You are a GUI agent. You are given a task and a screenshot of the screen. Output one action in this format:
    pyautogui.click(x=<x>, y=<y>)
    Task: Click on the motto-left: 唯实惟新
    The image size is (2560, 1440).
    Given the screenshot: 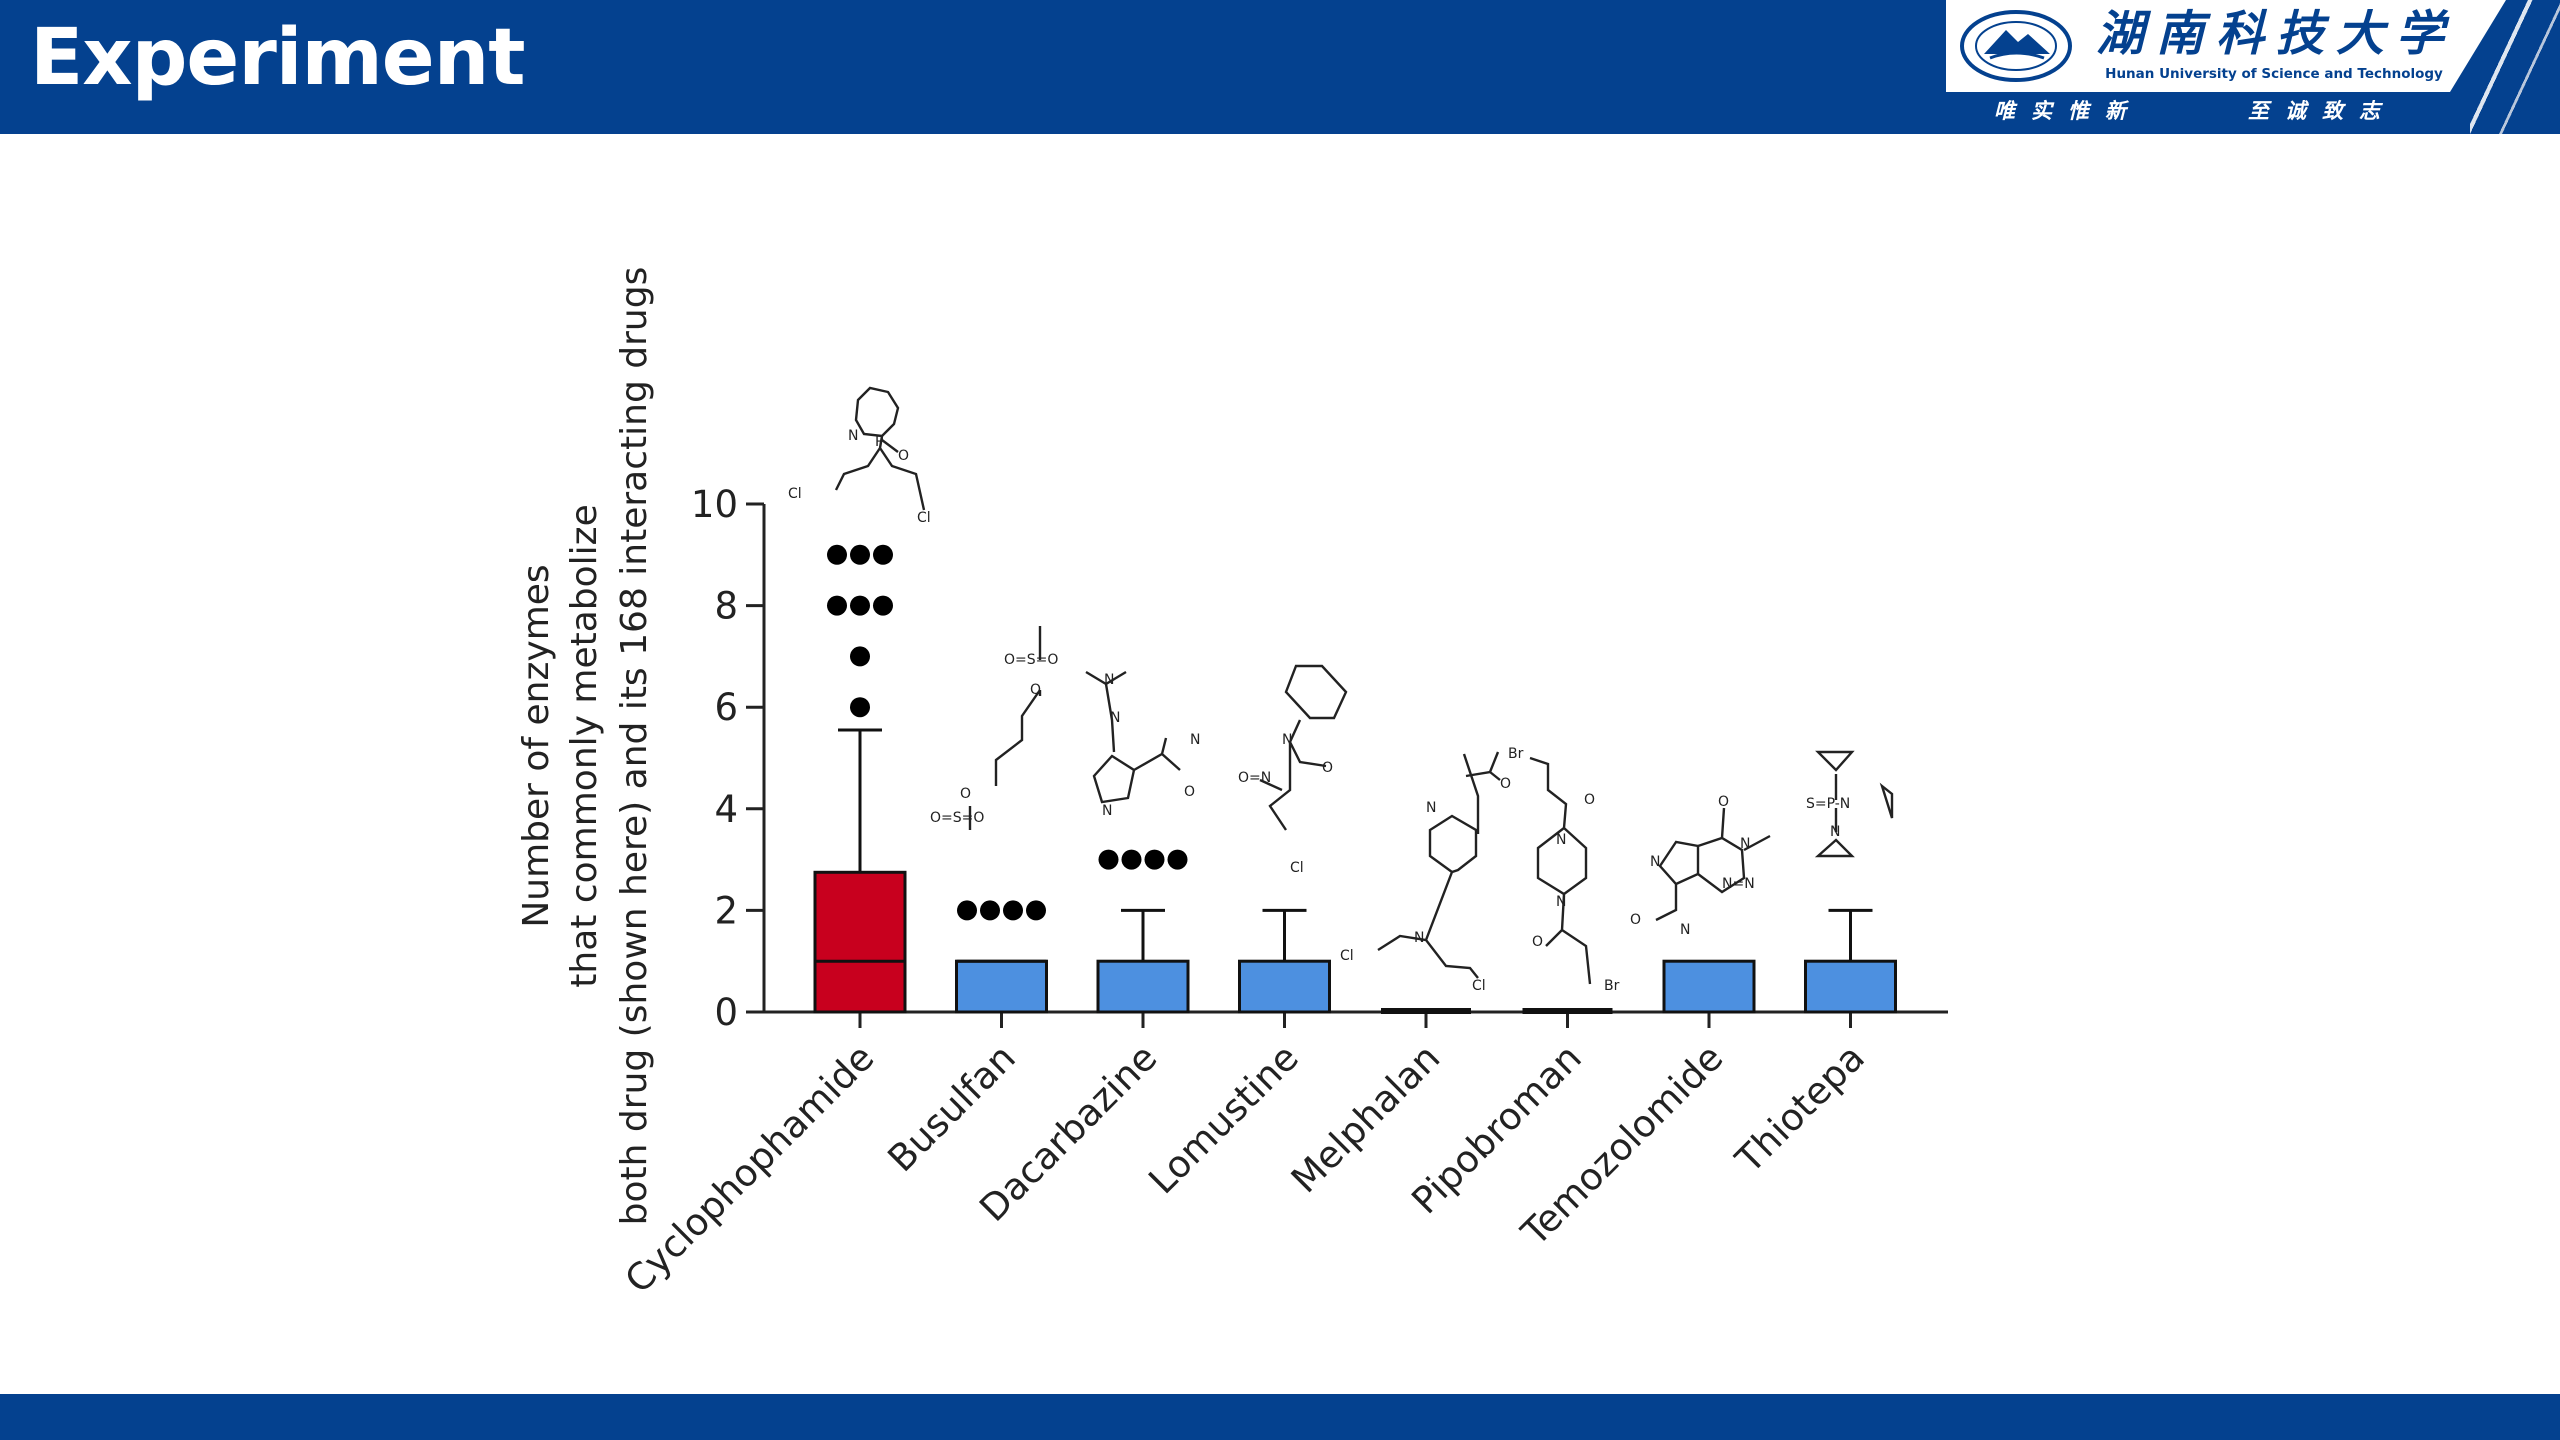 What is the action you would take?
    pyautogui.click(x=2068, y=110)
    